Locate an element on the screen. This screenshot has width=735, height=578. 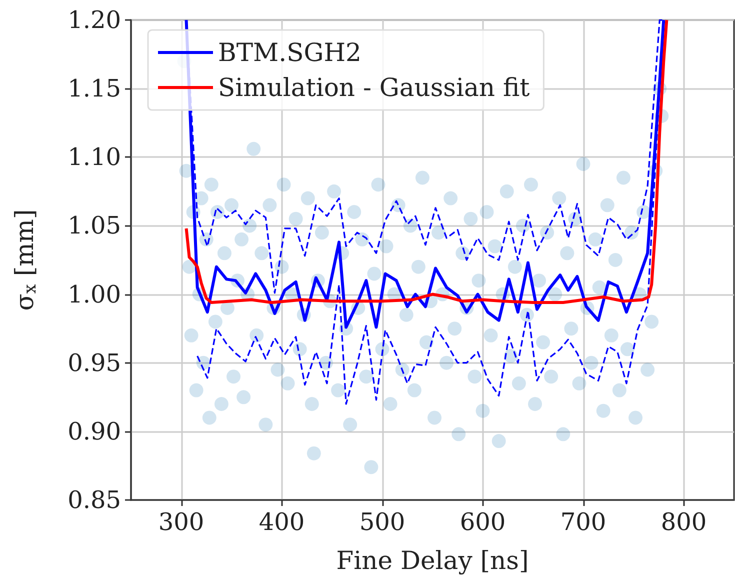
y-tick-label: 1.00 is located at coordinates (94, 294).